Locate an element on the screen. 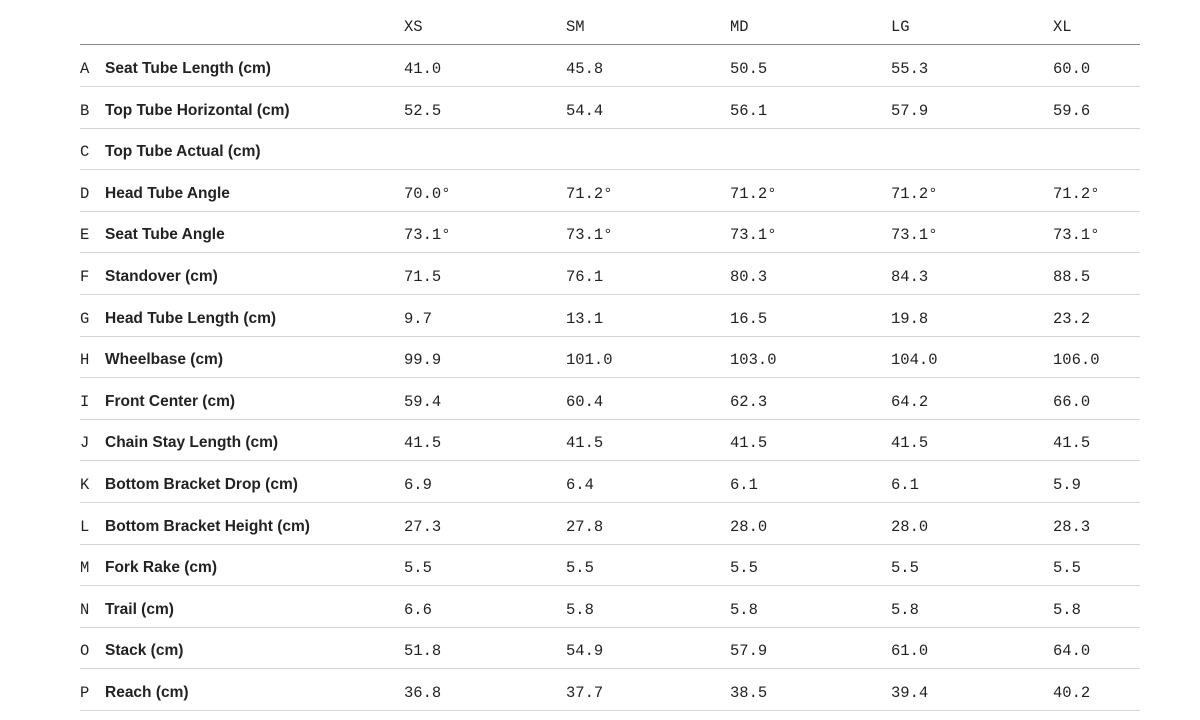 This screenshot has width=1200, height=720. value-cell: 6.4 is located at coordinates (580, 485).